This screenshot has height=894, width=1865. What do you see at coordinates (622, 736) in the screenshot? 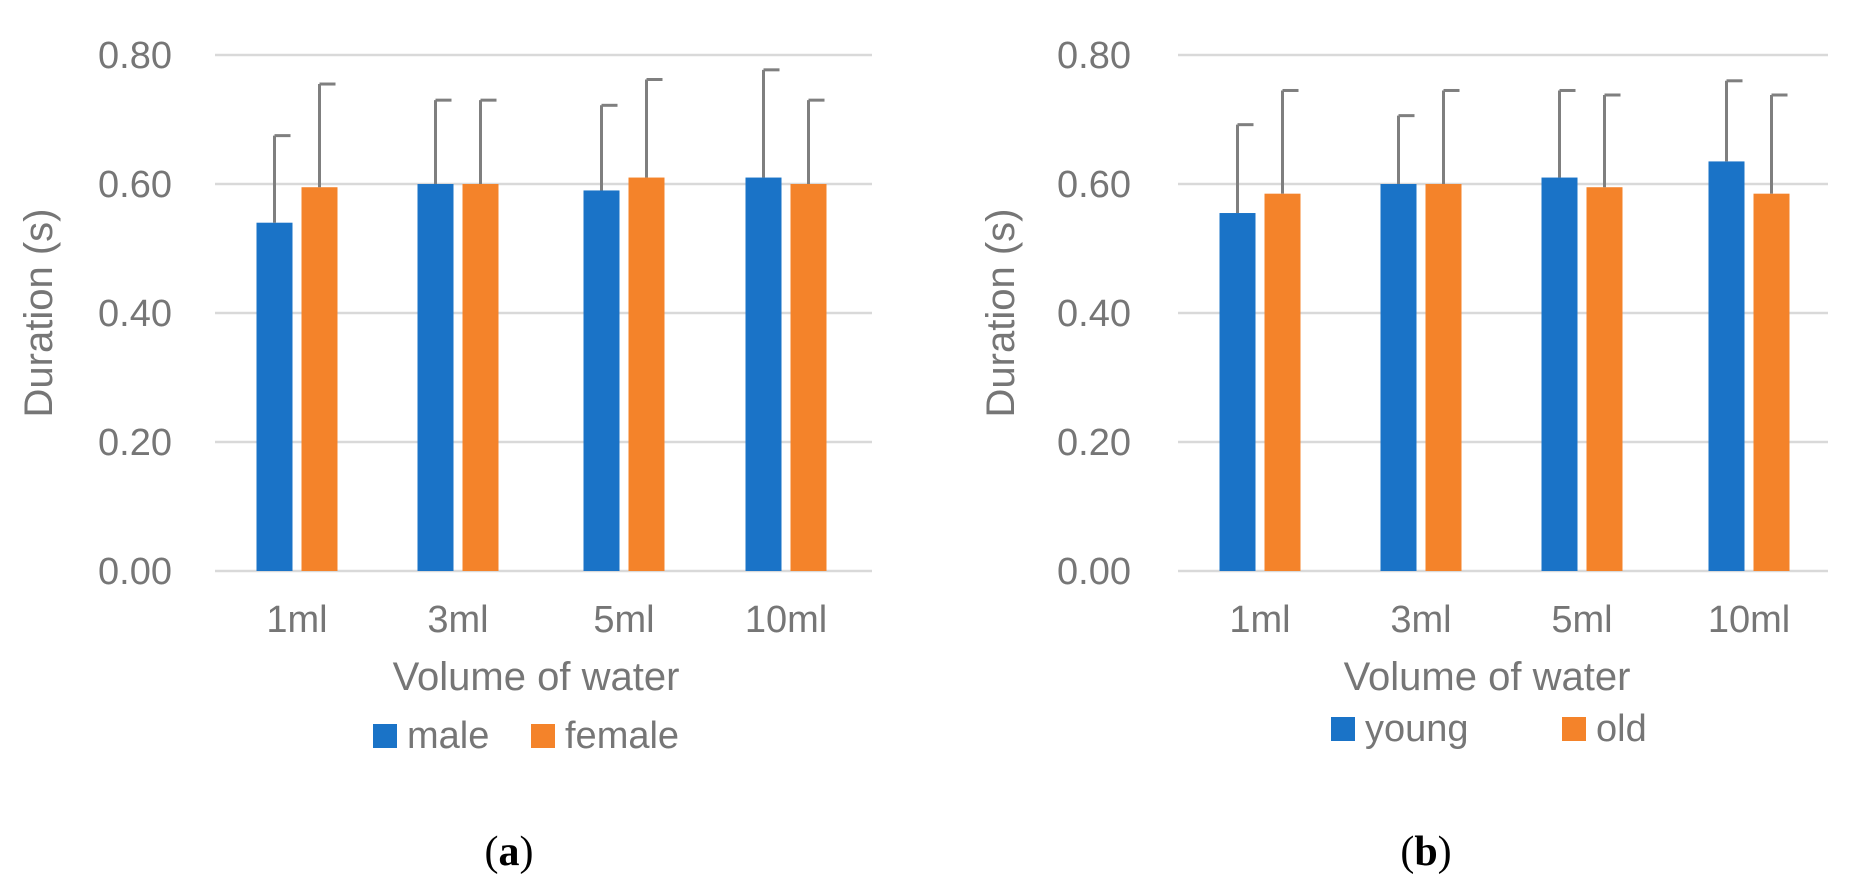
I see `legend-label: female` at bounding box center [622, 736].